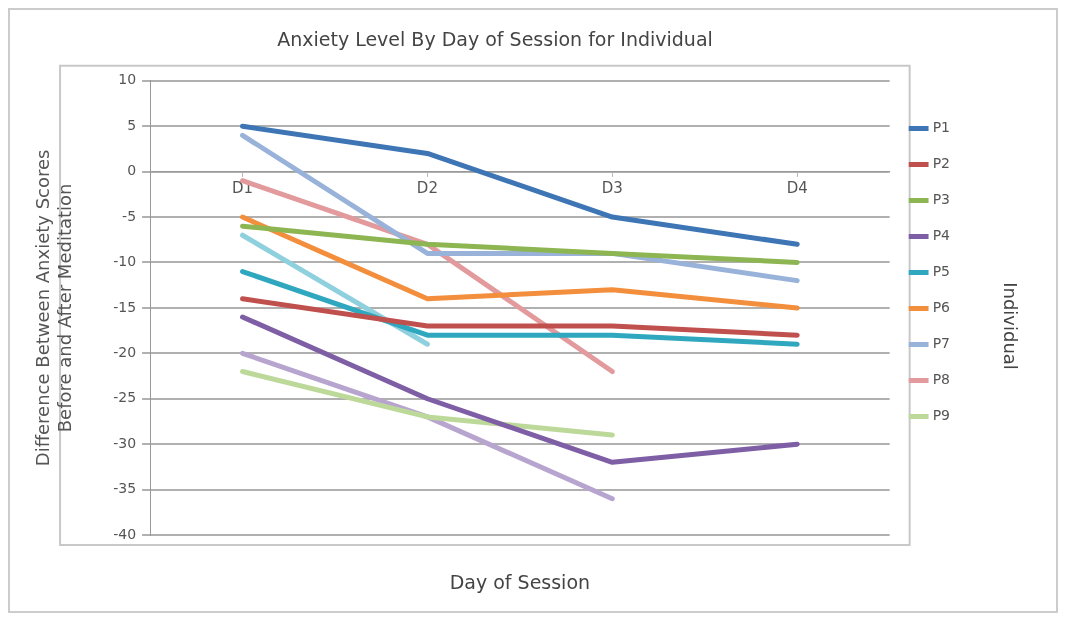 Image resolution: width=1070 pixels, height=622 pixels. Describe the element at coordinates (797, 187) in the screenshot. I see `x-tick-label: D4` at that location.